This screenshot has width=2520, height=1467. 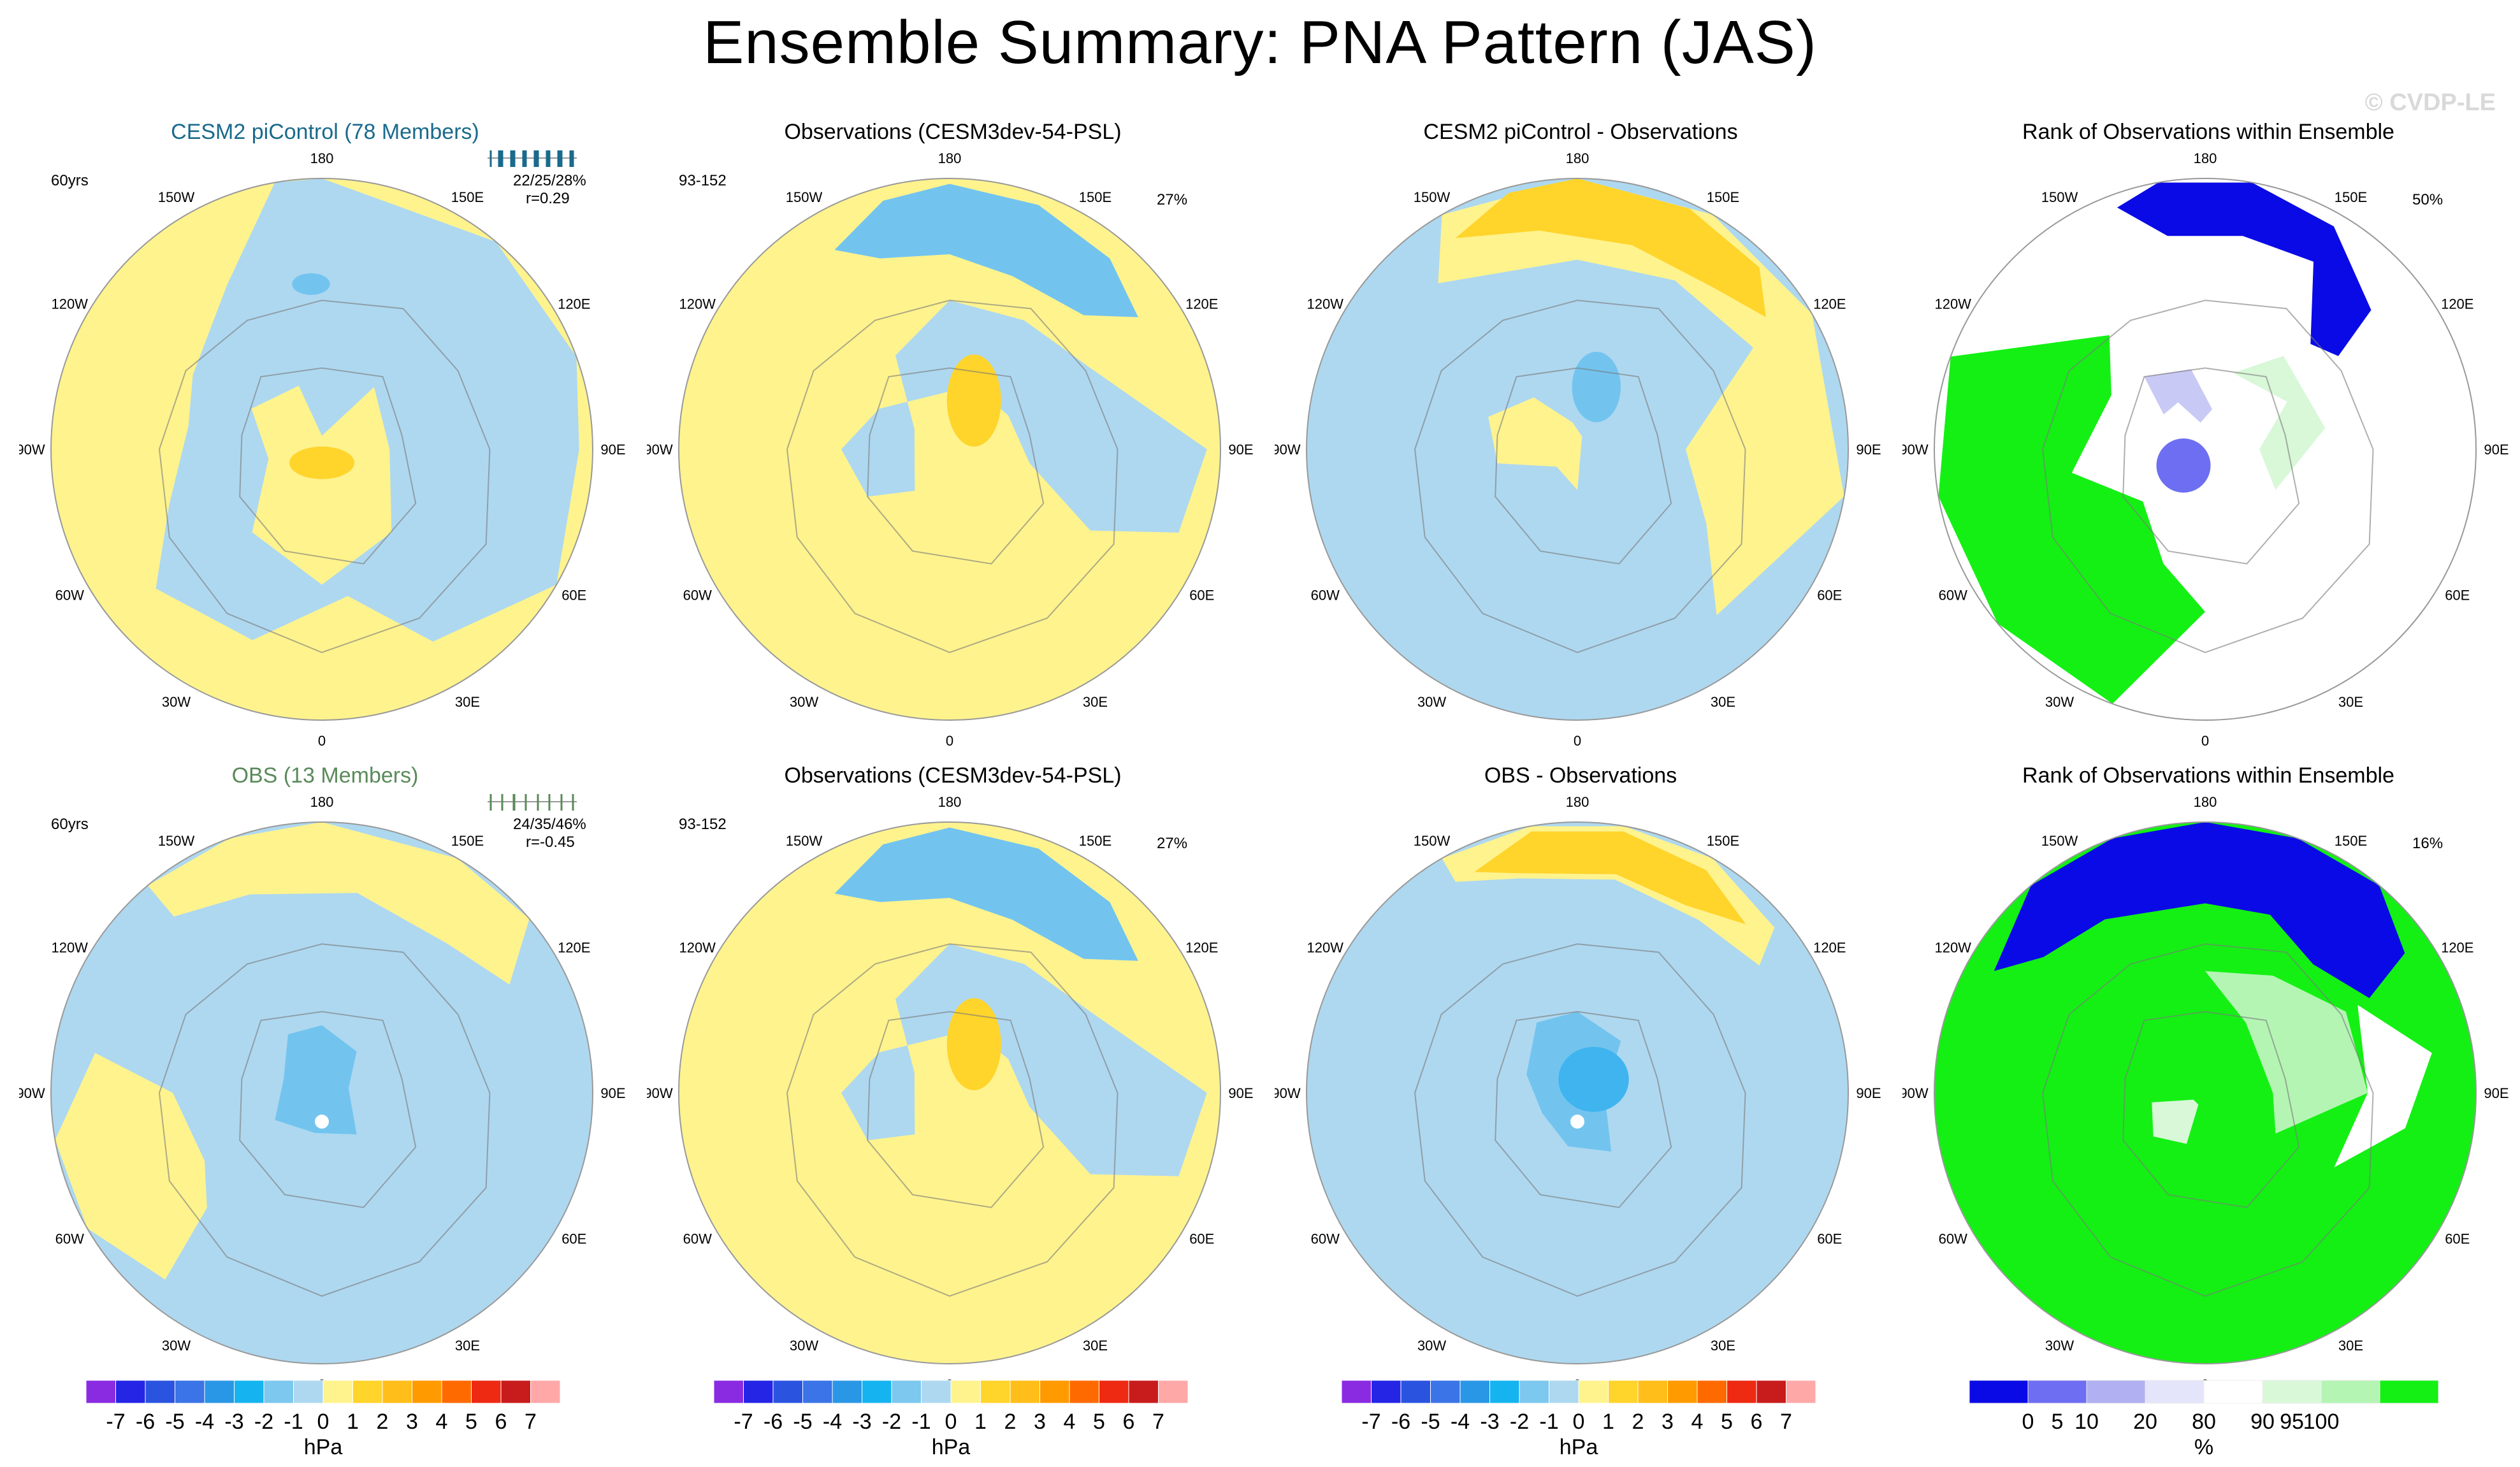 What do you see at coordinates (1697, 1422) in the screenshot?
I see `colorbar-tick: 4` at bounding box center [1697, 1422].